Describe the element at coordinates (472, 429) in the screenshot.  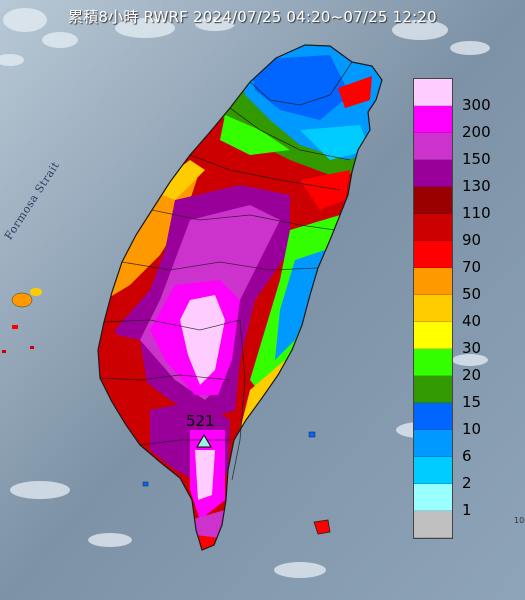
I see `legend-label: 10` at that location.